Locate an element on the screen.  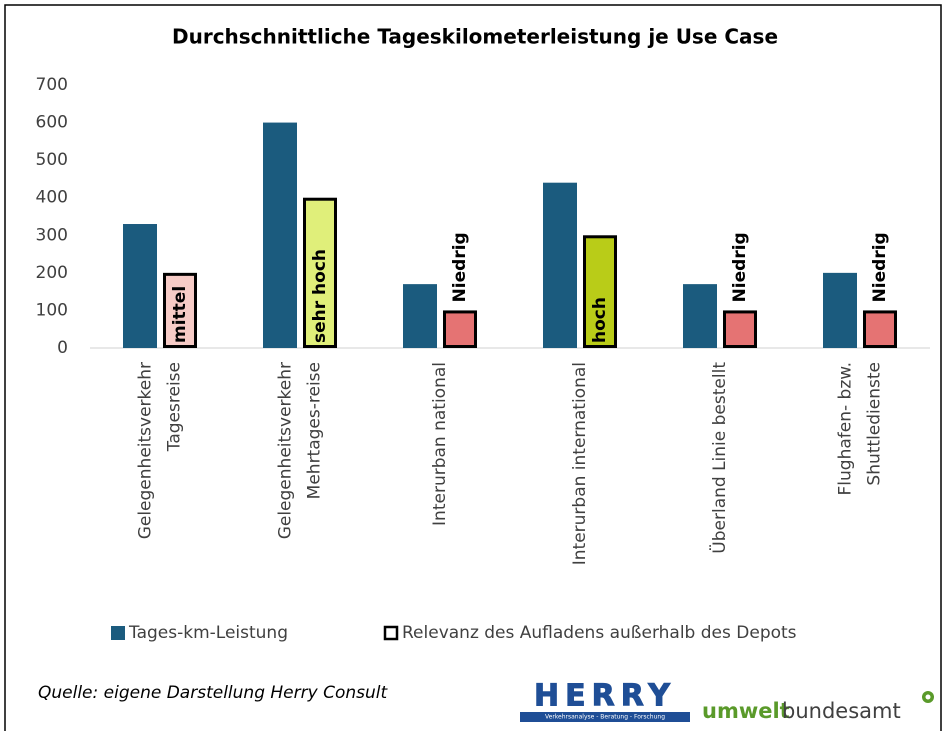
uba-bold: umwelt is located at coordinates (746, 711).